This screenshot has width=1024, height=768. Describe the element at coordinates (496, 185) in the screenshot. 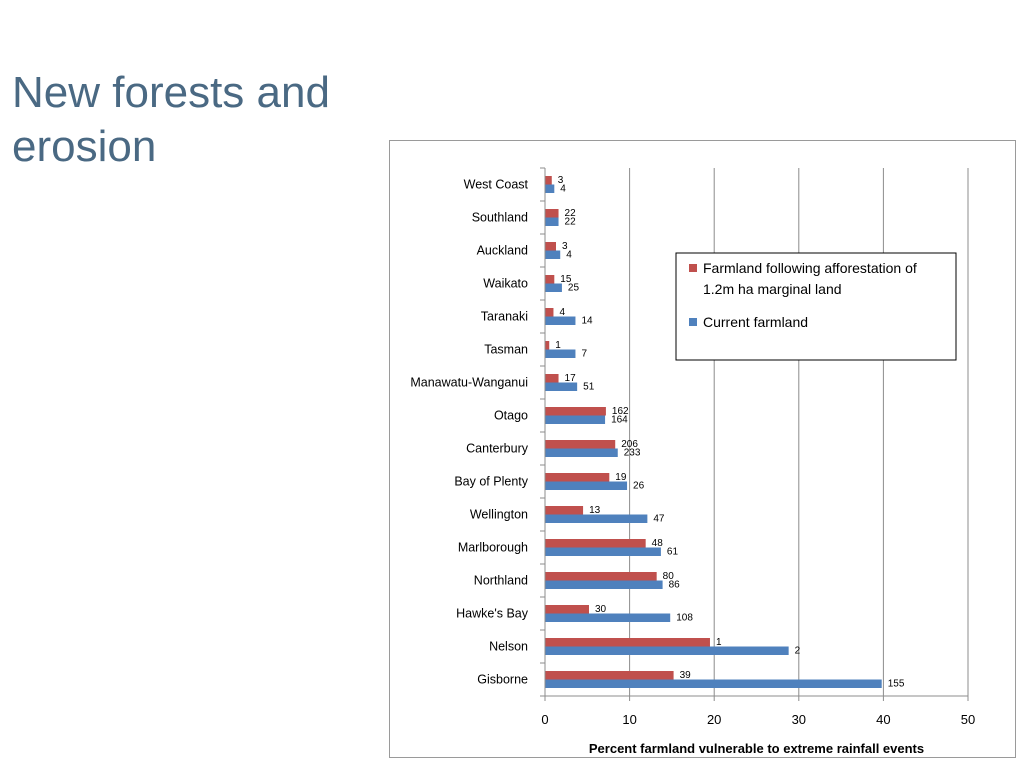

I see `category-label: West Coast` at that location.